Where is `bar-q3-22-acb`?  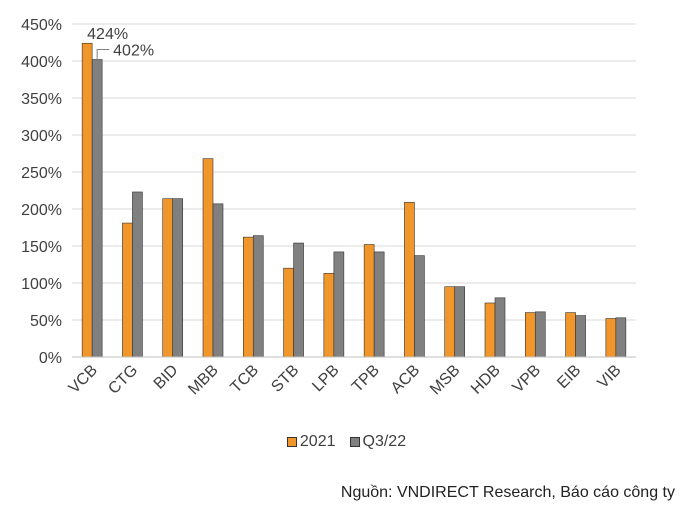 bar-q3-22-acb is located at coordinates (419, 306).